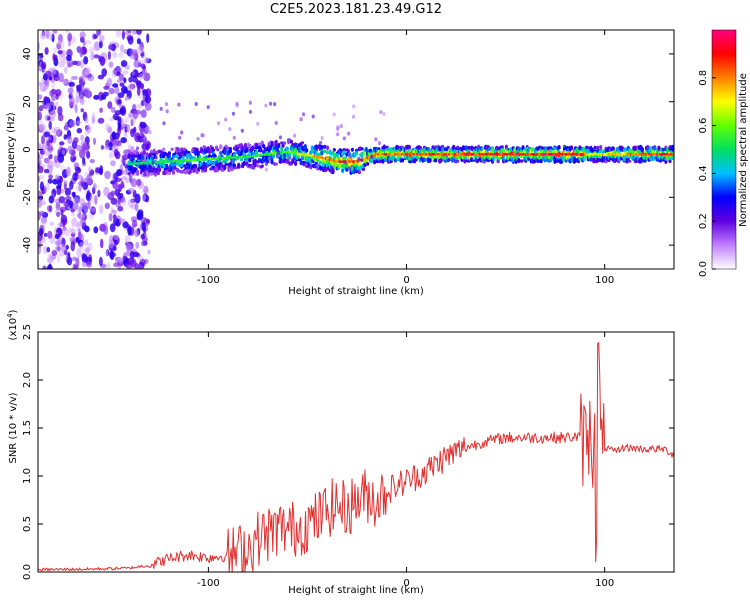  What do you see at coordinates (703, 78) in the screenshot?
I see `colorbar-tick-label: 0.8` at bounding box center [703, 78].